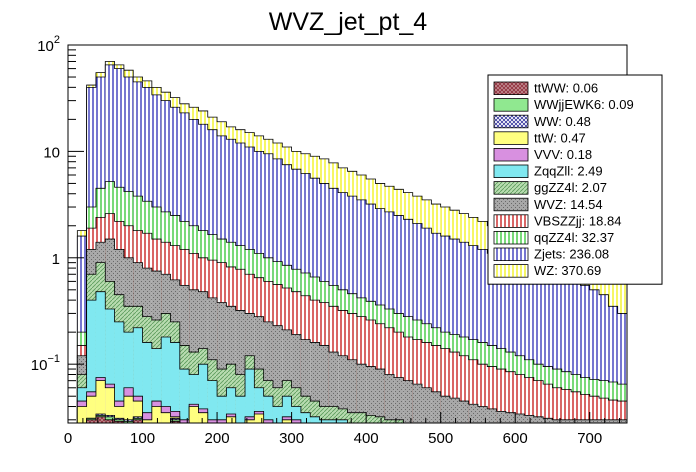 Image resolution: width=696 pixels, height=472 pixels. Describe the element at coordinates (515, 438) in the screenshot. I see `x-tick-label: 600` at that location.